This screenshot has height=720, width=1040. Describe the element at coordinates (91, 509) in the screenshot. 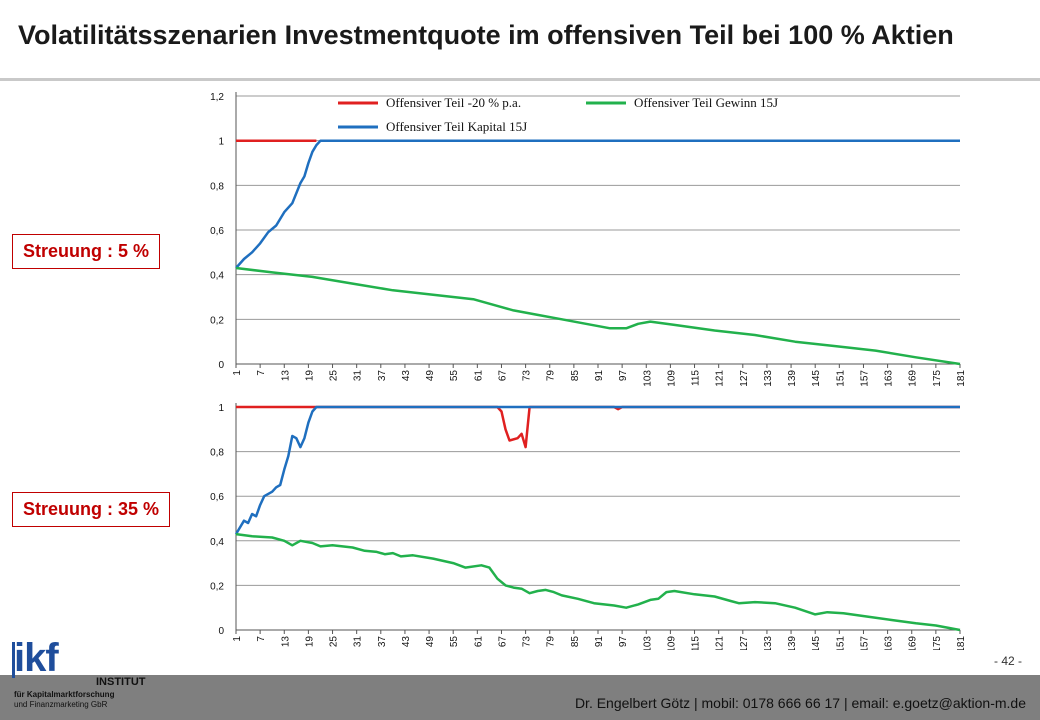

I see `scenario-box-35: Streuung : 35 %` at that location.